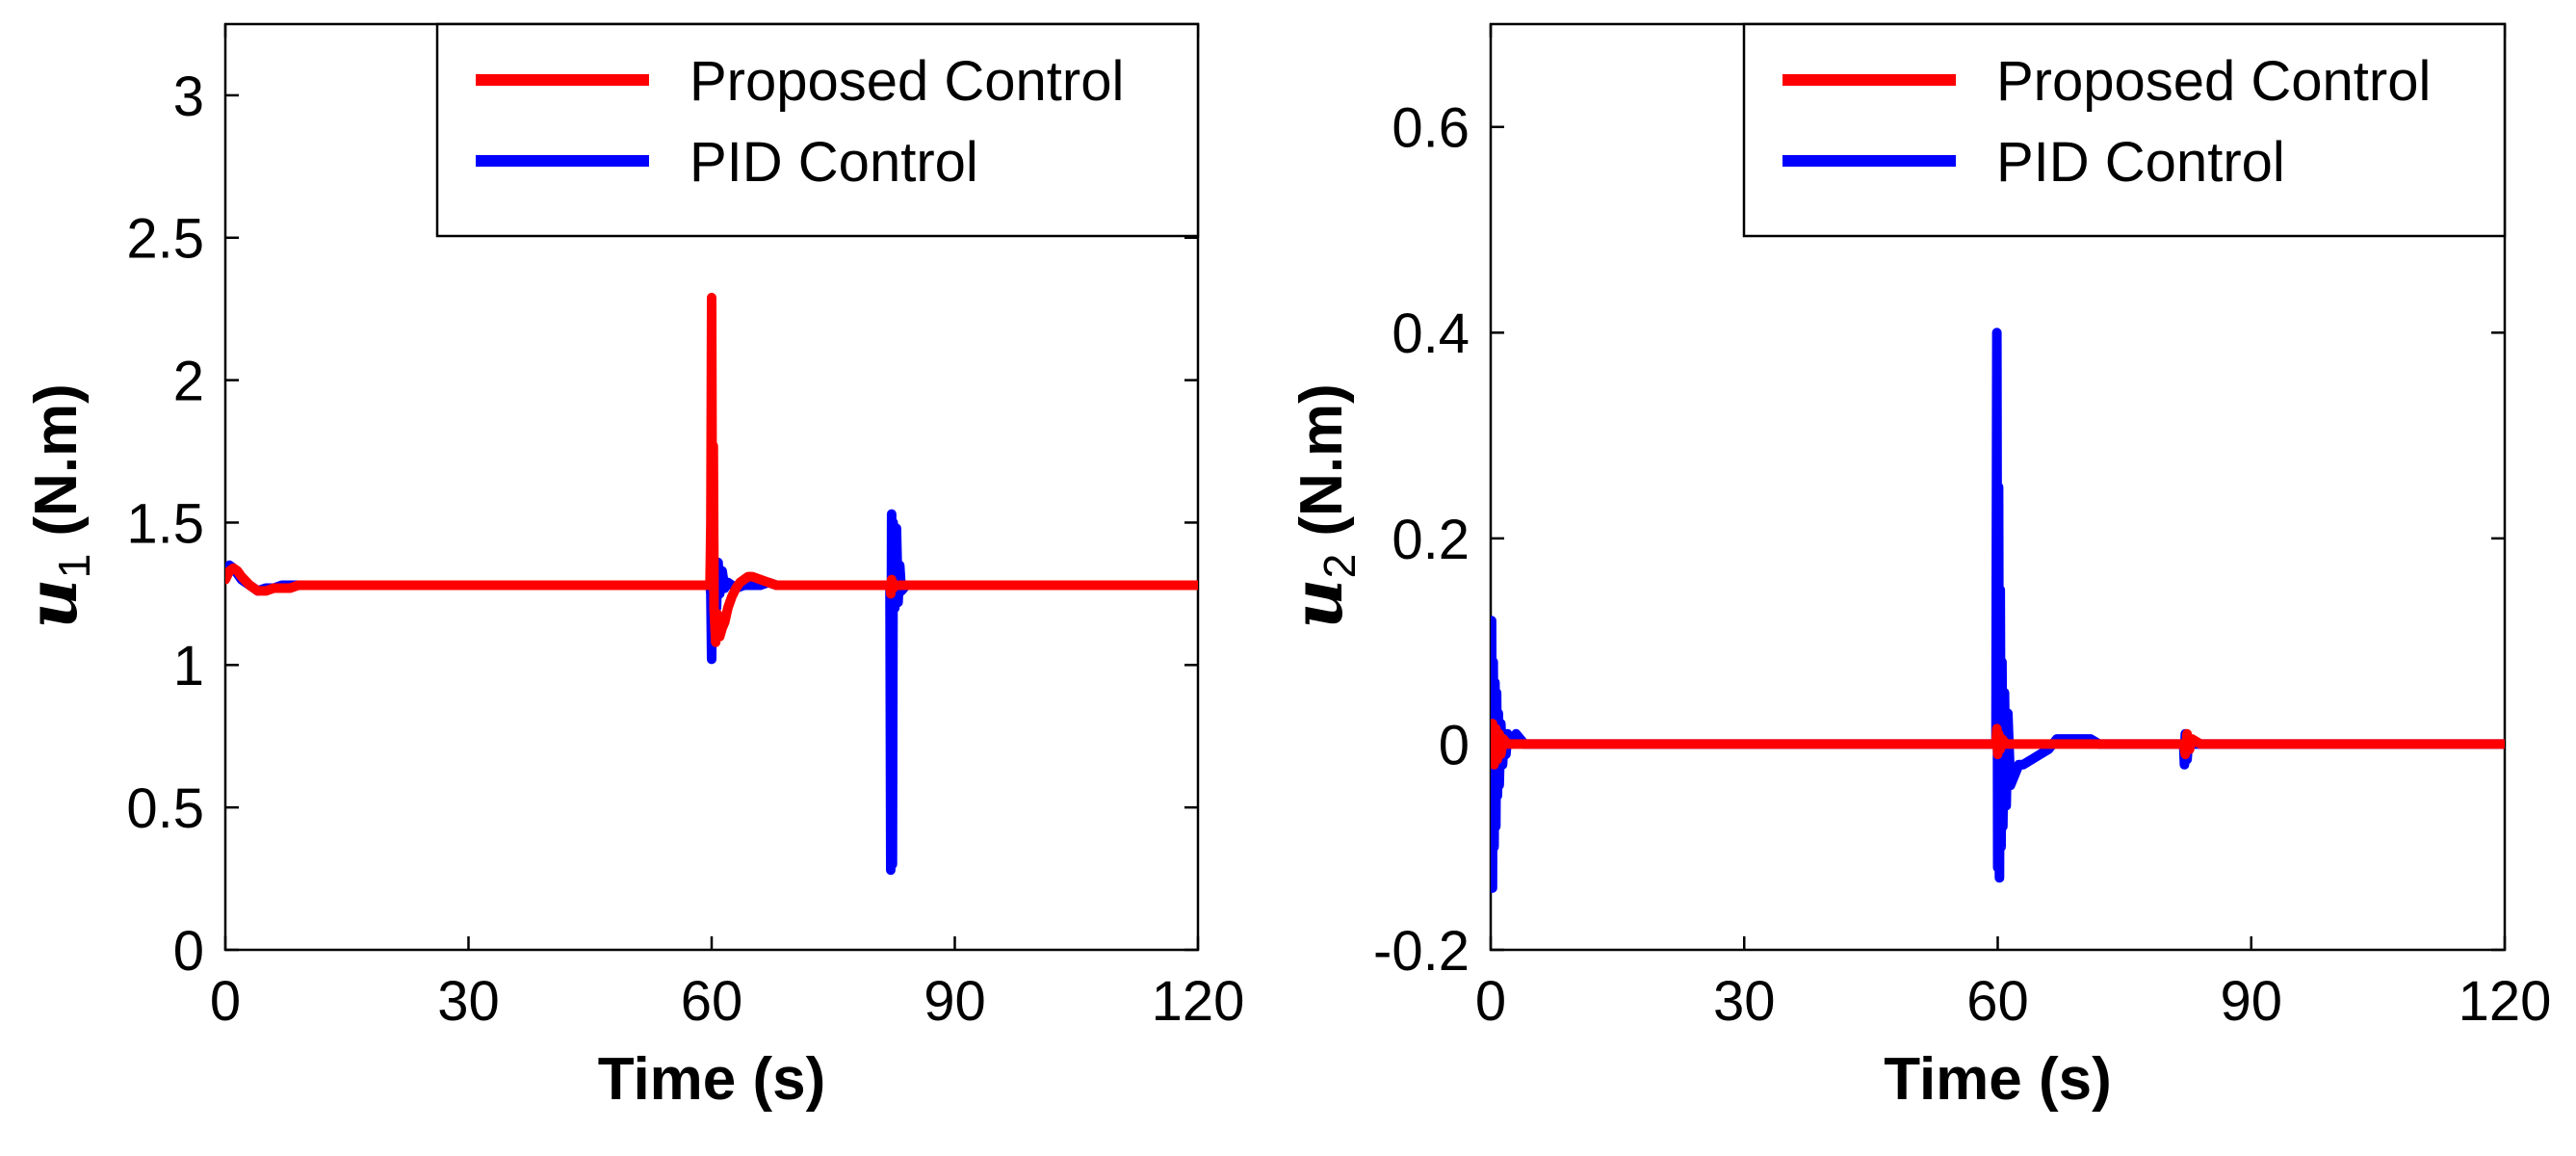 The image size is (2576, 1156). What do you see at coordinates (188, 97) in the screenshot?
I see `y-tick-label: 3` at bounding box center [188, 97].